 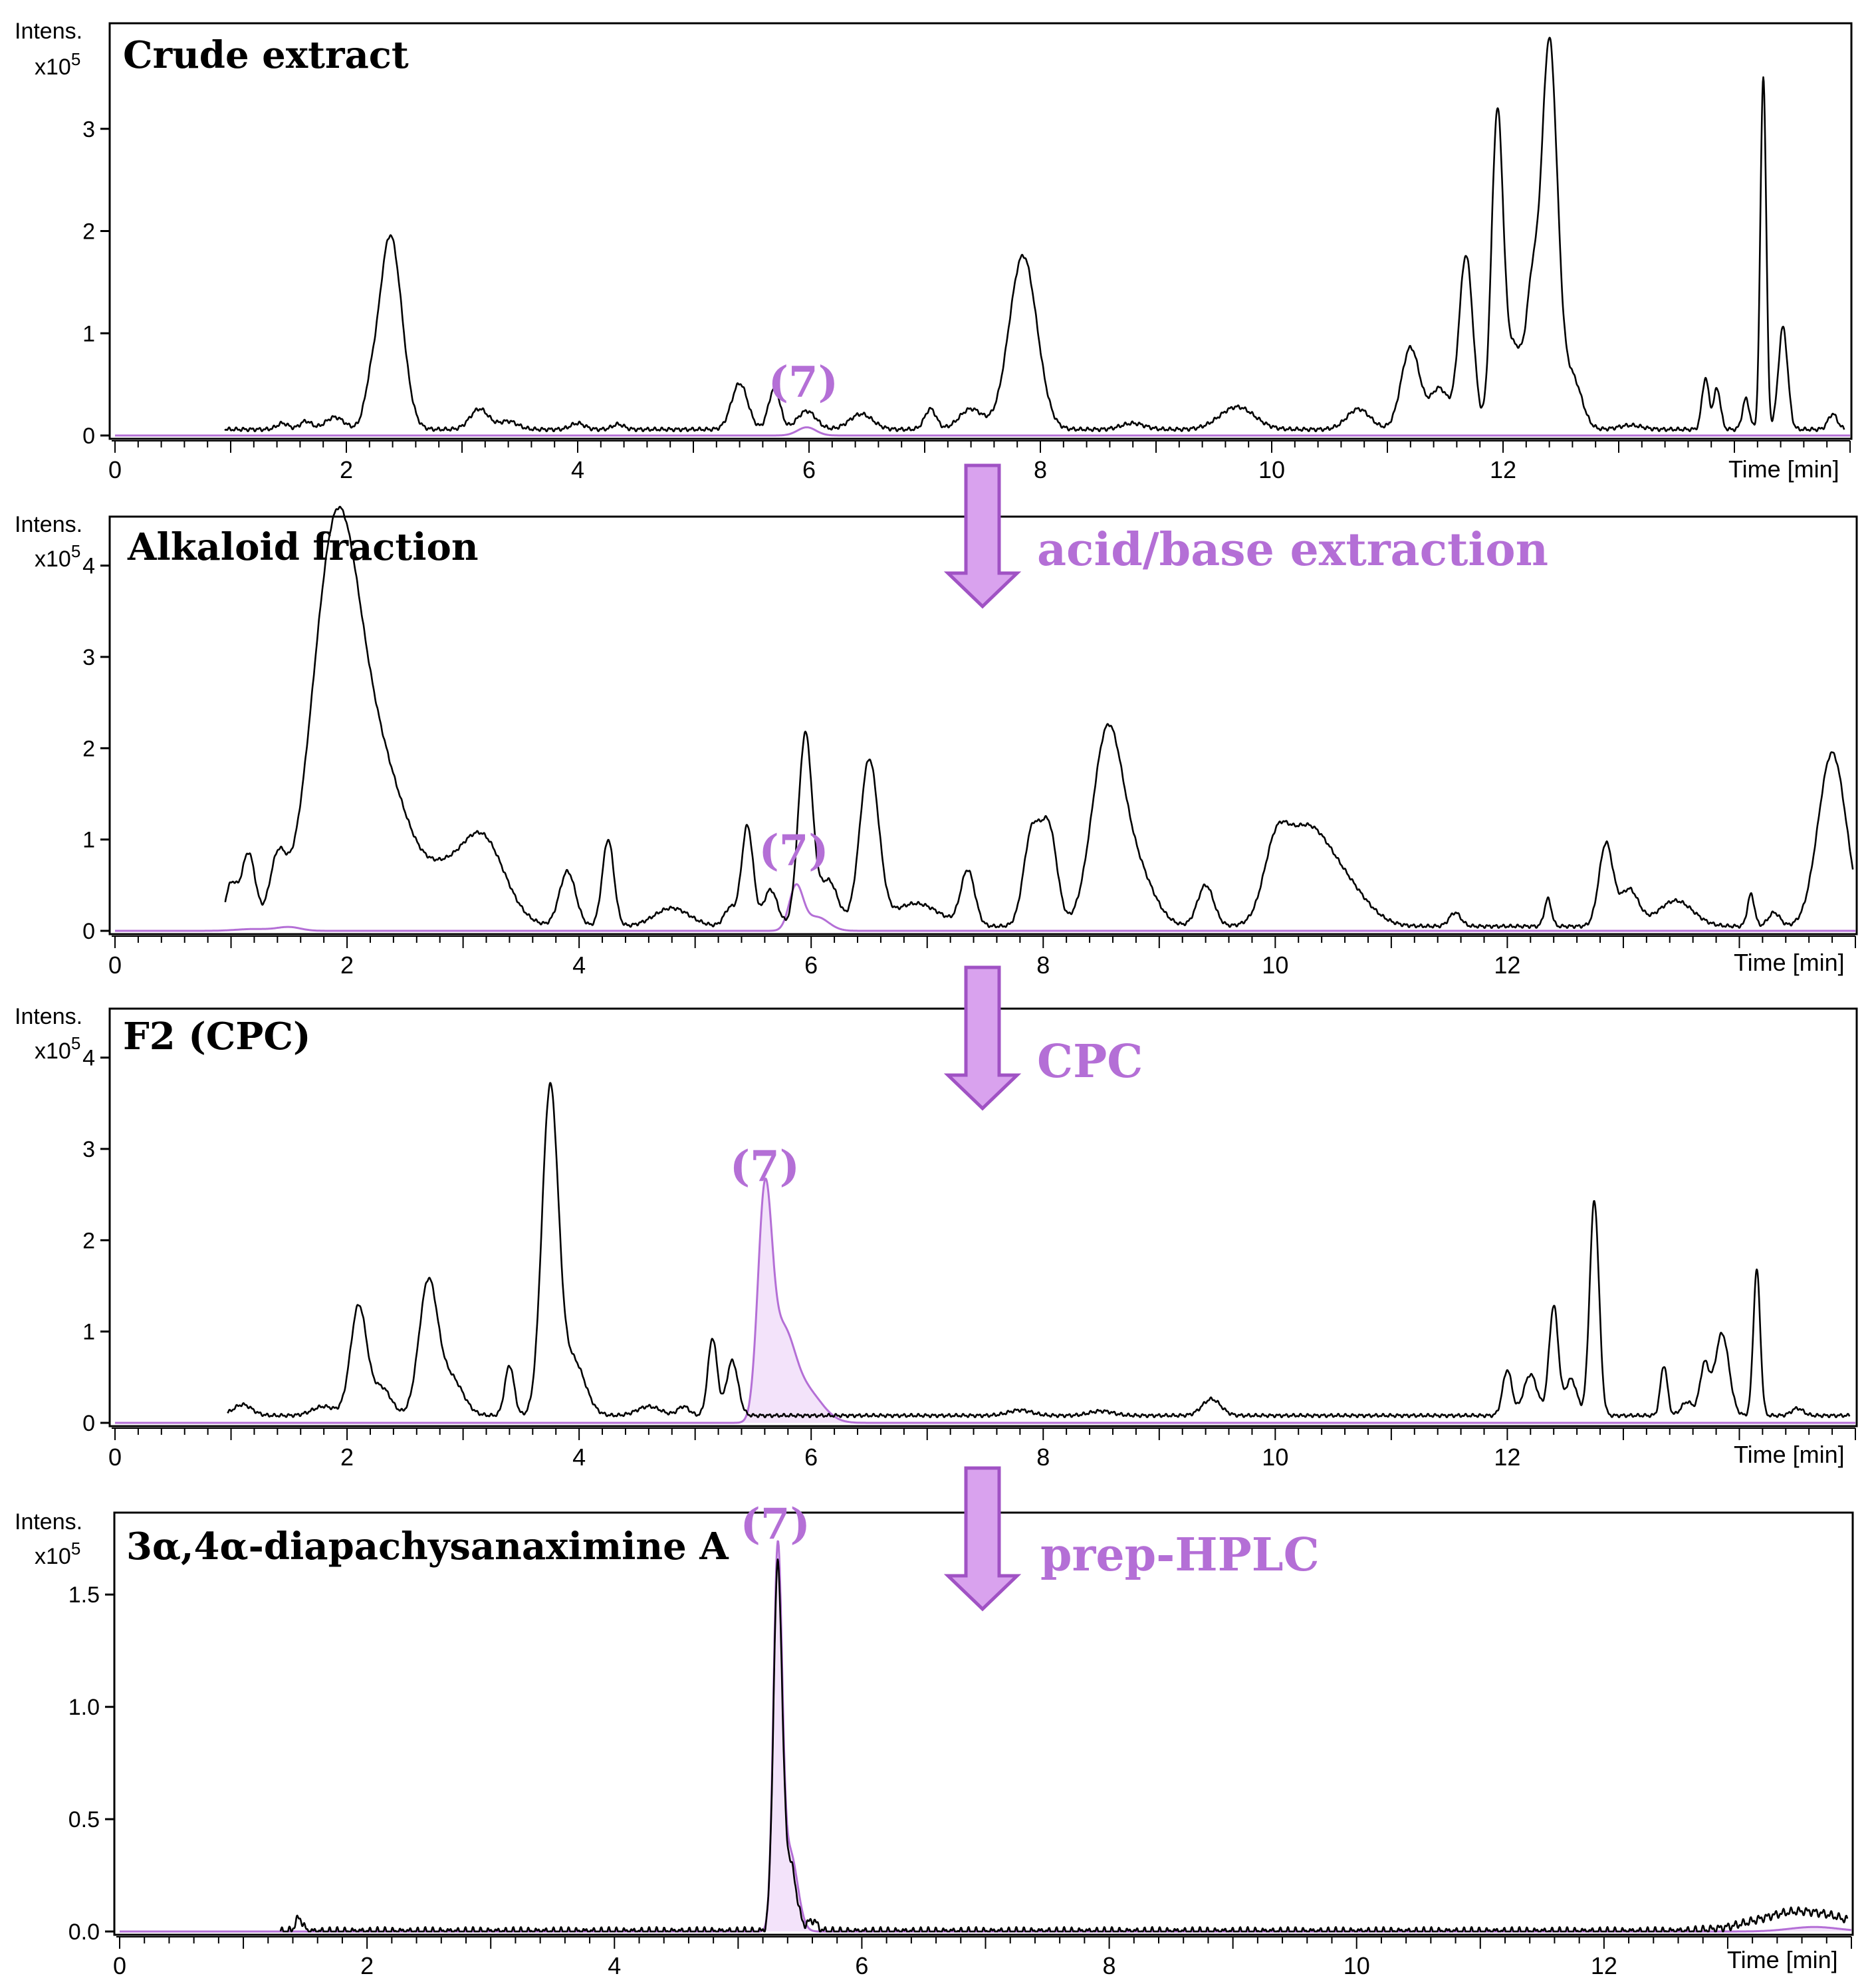 I want to click on series-line-total-ion-chromatogram, so click(x=1039, y=1250).